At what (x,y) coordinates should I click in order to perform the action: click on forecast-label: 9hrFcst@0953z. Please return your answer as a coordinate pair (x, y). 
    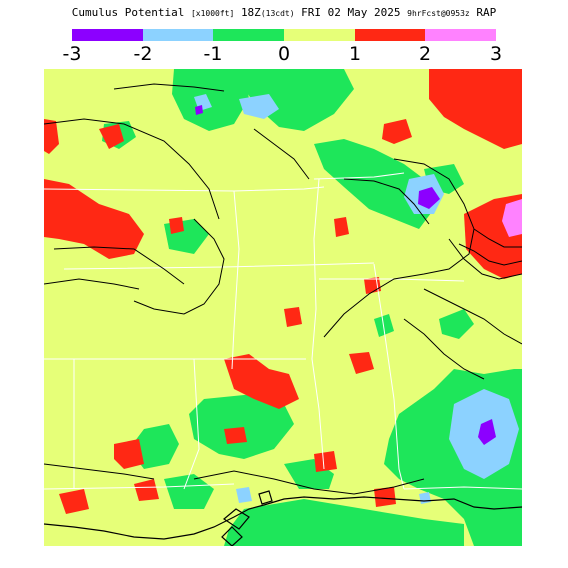
    Looking at the image, I should click on (438, 13).